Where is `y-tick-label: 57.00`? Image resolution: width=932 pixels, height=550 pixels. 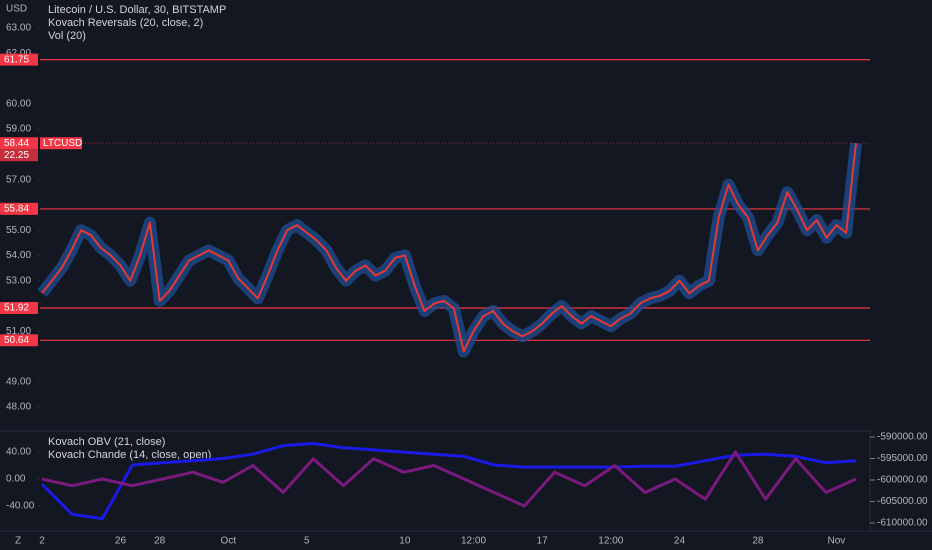
y-tick-label: 57.00 is located at coordinates (18, 179).